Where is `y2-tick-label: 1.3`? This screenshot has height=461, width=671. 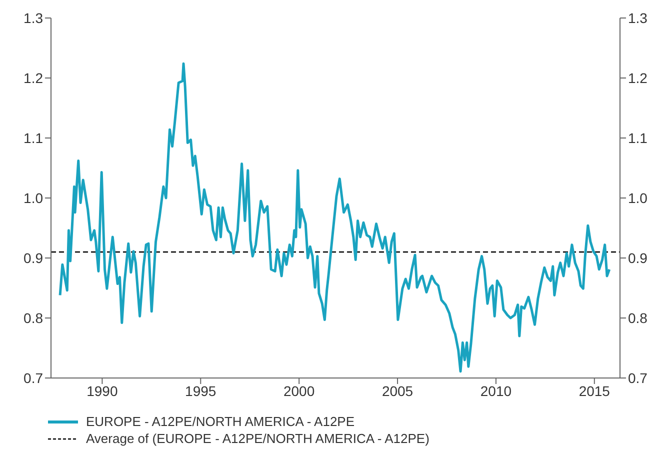 y2-tick-label: 1.3 is located at coordinates (638, 18).